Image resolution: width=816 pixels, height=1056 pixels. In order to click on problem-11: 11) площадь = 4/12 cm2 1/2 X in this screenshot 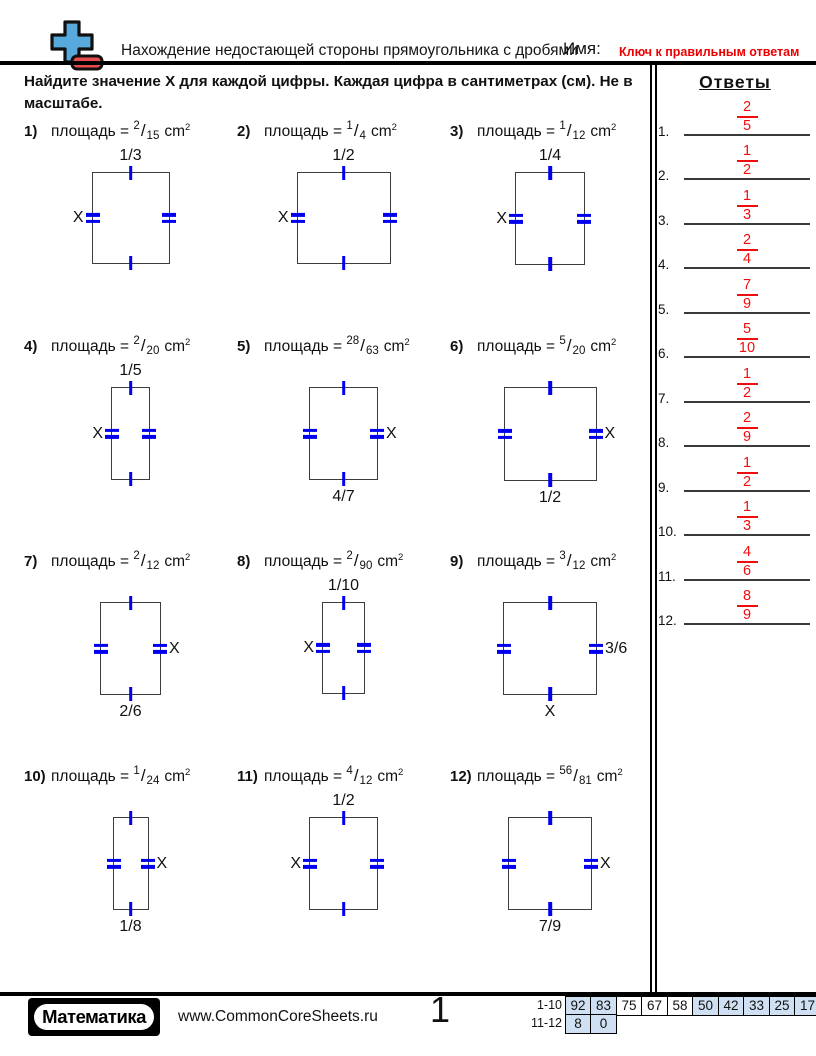, I will do `click(343, 872)`.